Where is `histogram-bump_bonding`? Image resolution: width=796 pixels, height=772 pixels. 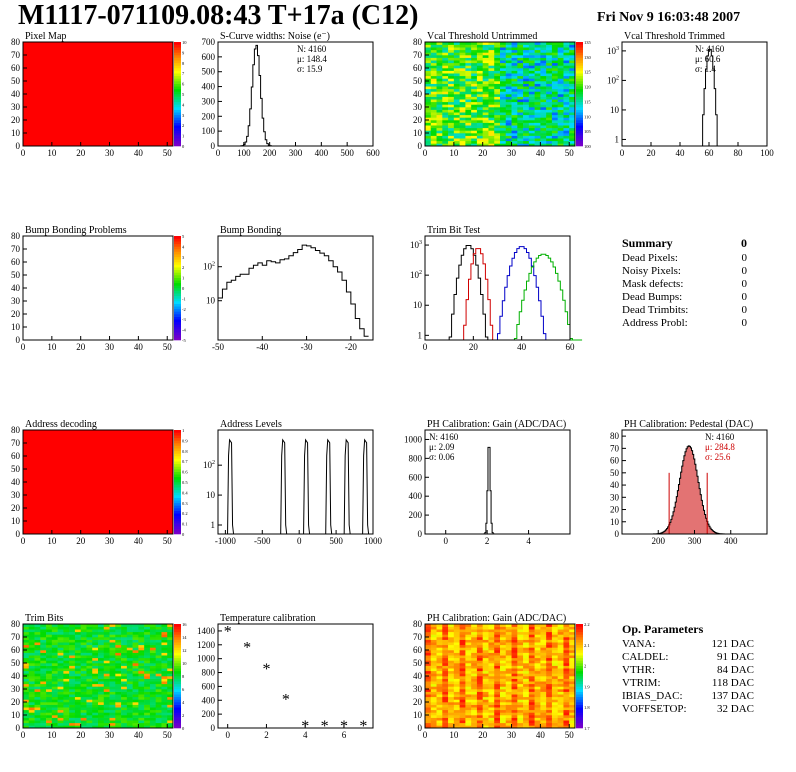 histogram-bump_bonding is located at coordinates (293, 292).